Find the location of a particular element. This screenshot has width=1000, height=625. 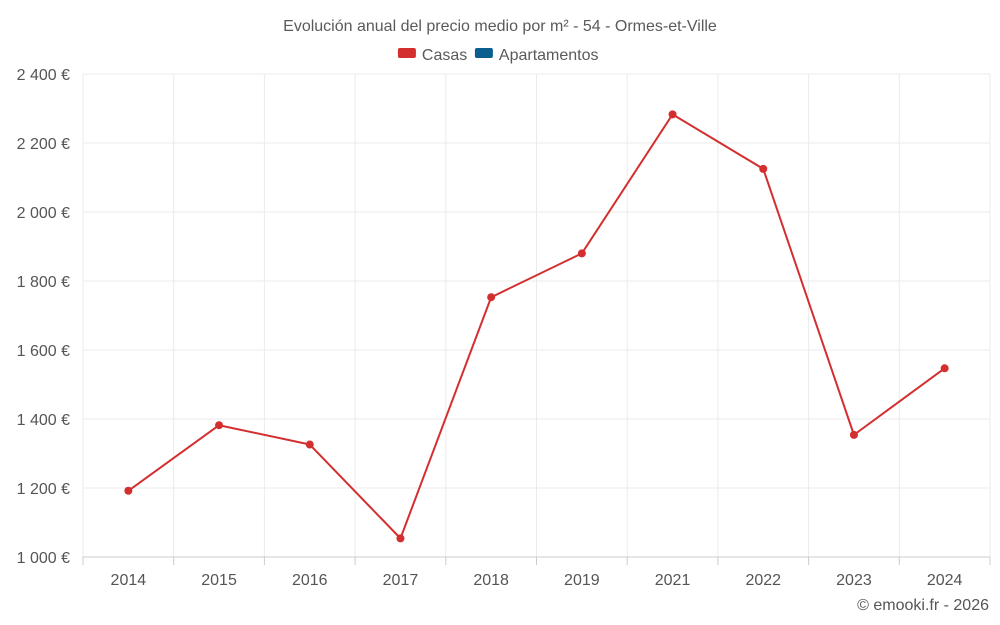

y-tick-label: 2 000 € is located at coordinates (43, 213).